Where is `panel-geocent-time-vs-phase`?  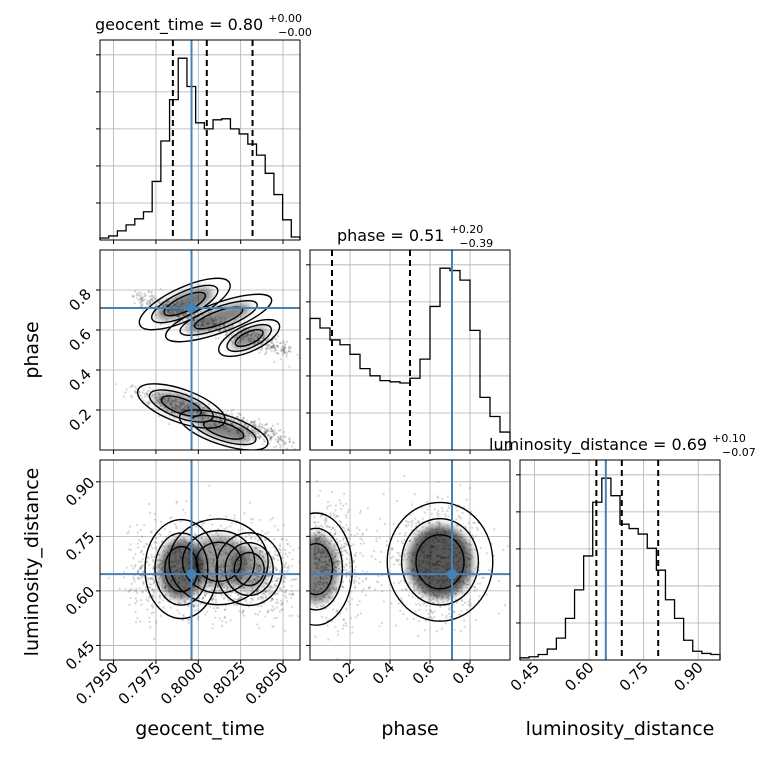
panel-geocent-time-vs-phase is located at coordinates (198, 354).